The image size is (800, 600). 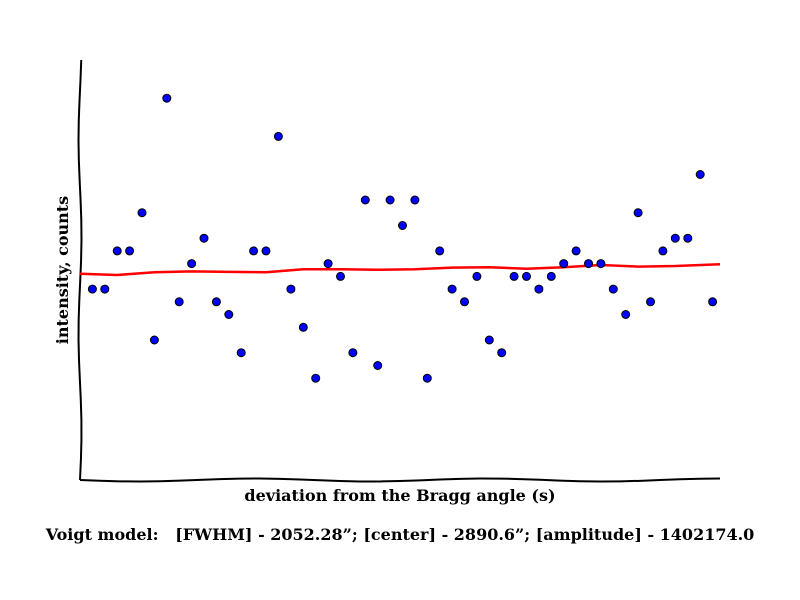 What do you see at coordinates (80, 270) in the screenshot?
I see `y-axis-line` at bounding box center [80, 270].